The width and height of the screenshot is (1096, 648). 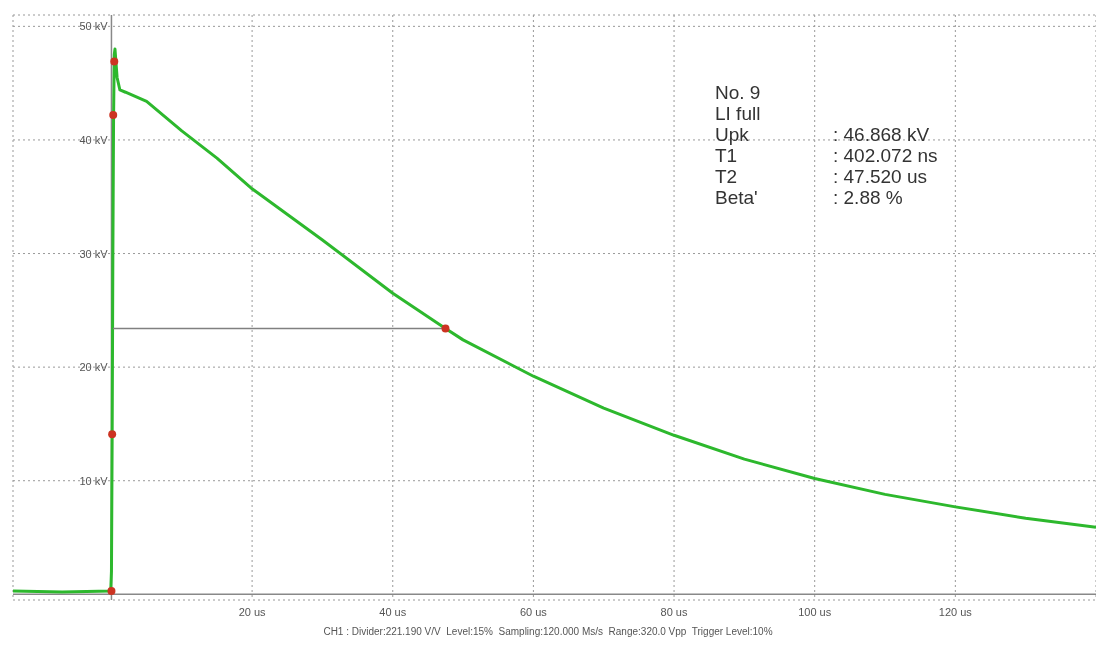 What do you see at coordinates (674, 611) in the screenshot?
I see `x-tick-label: 80 us` at bounding box center [674, 611].